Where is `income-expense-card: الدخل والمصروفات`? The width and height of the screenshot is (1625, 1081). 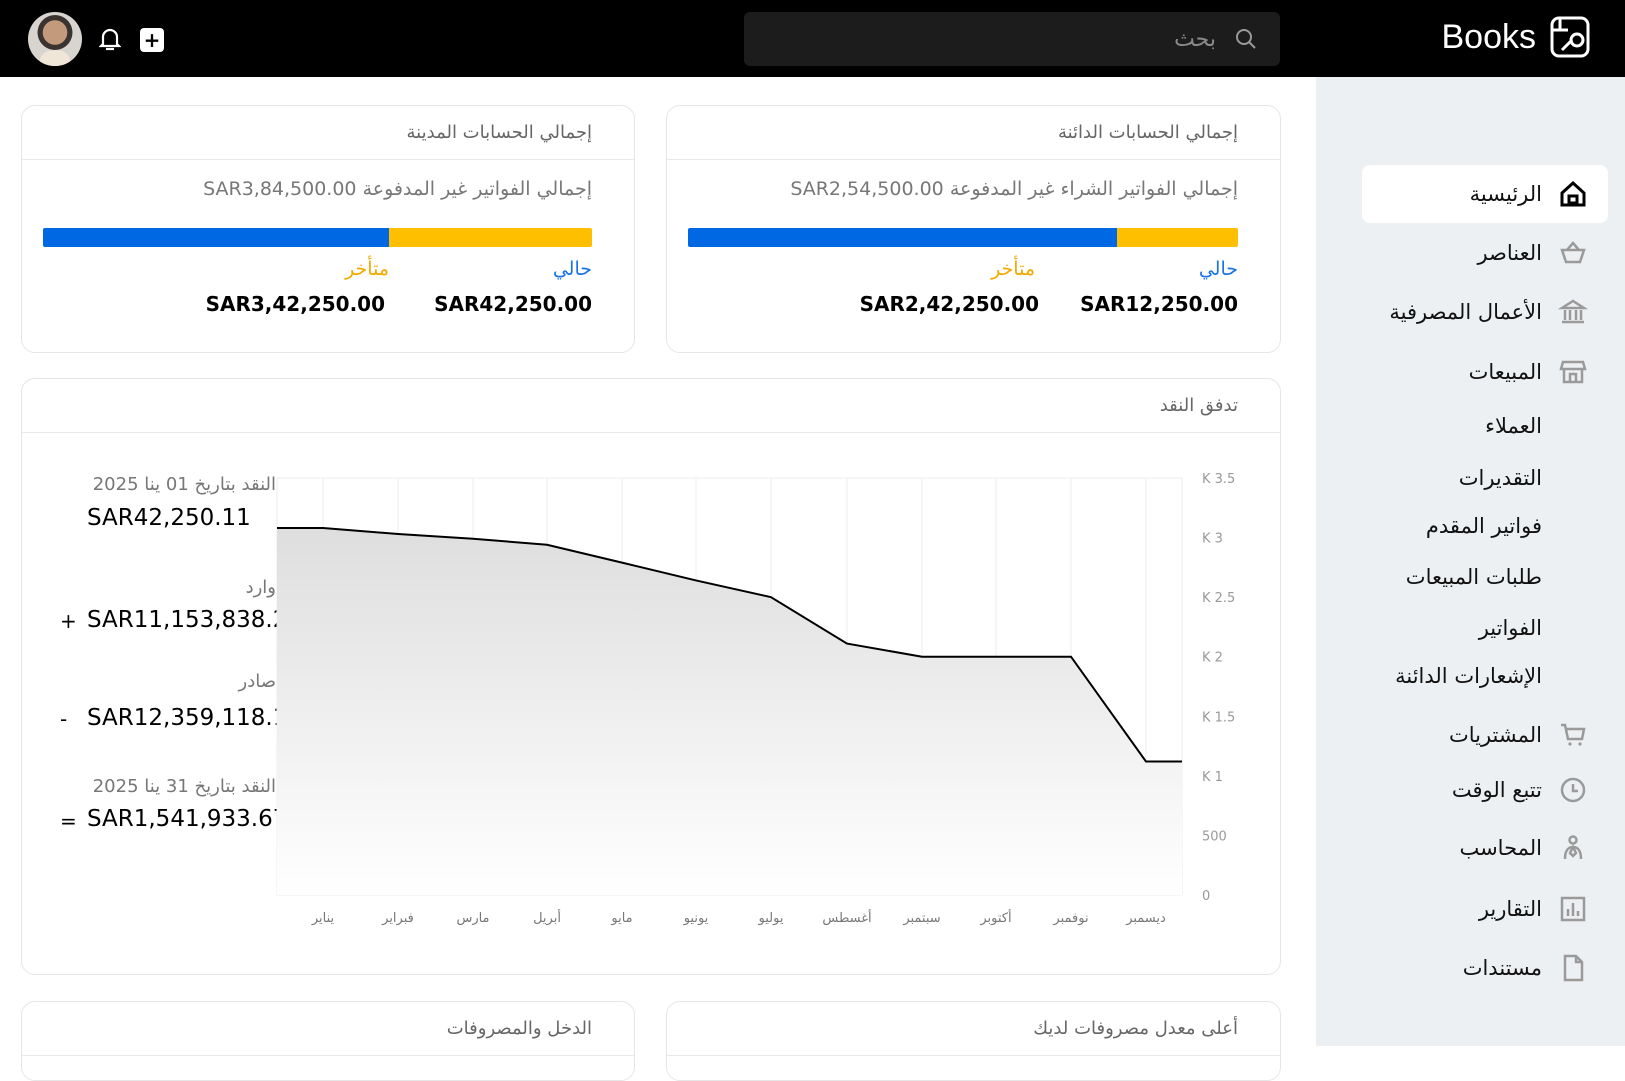 income-expense-card: الدخل والمصروفات is located at coordinates (328, 1041).